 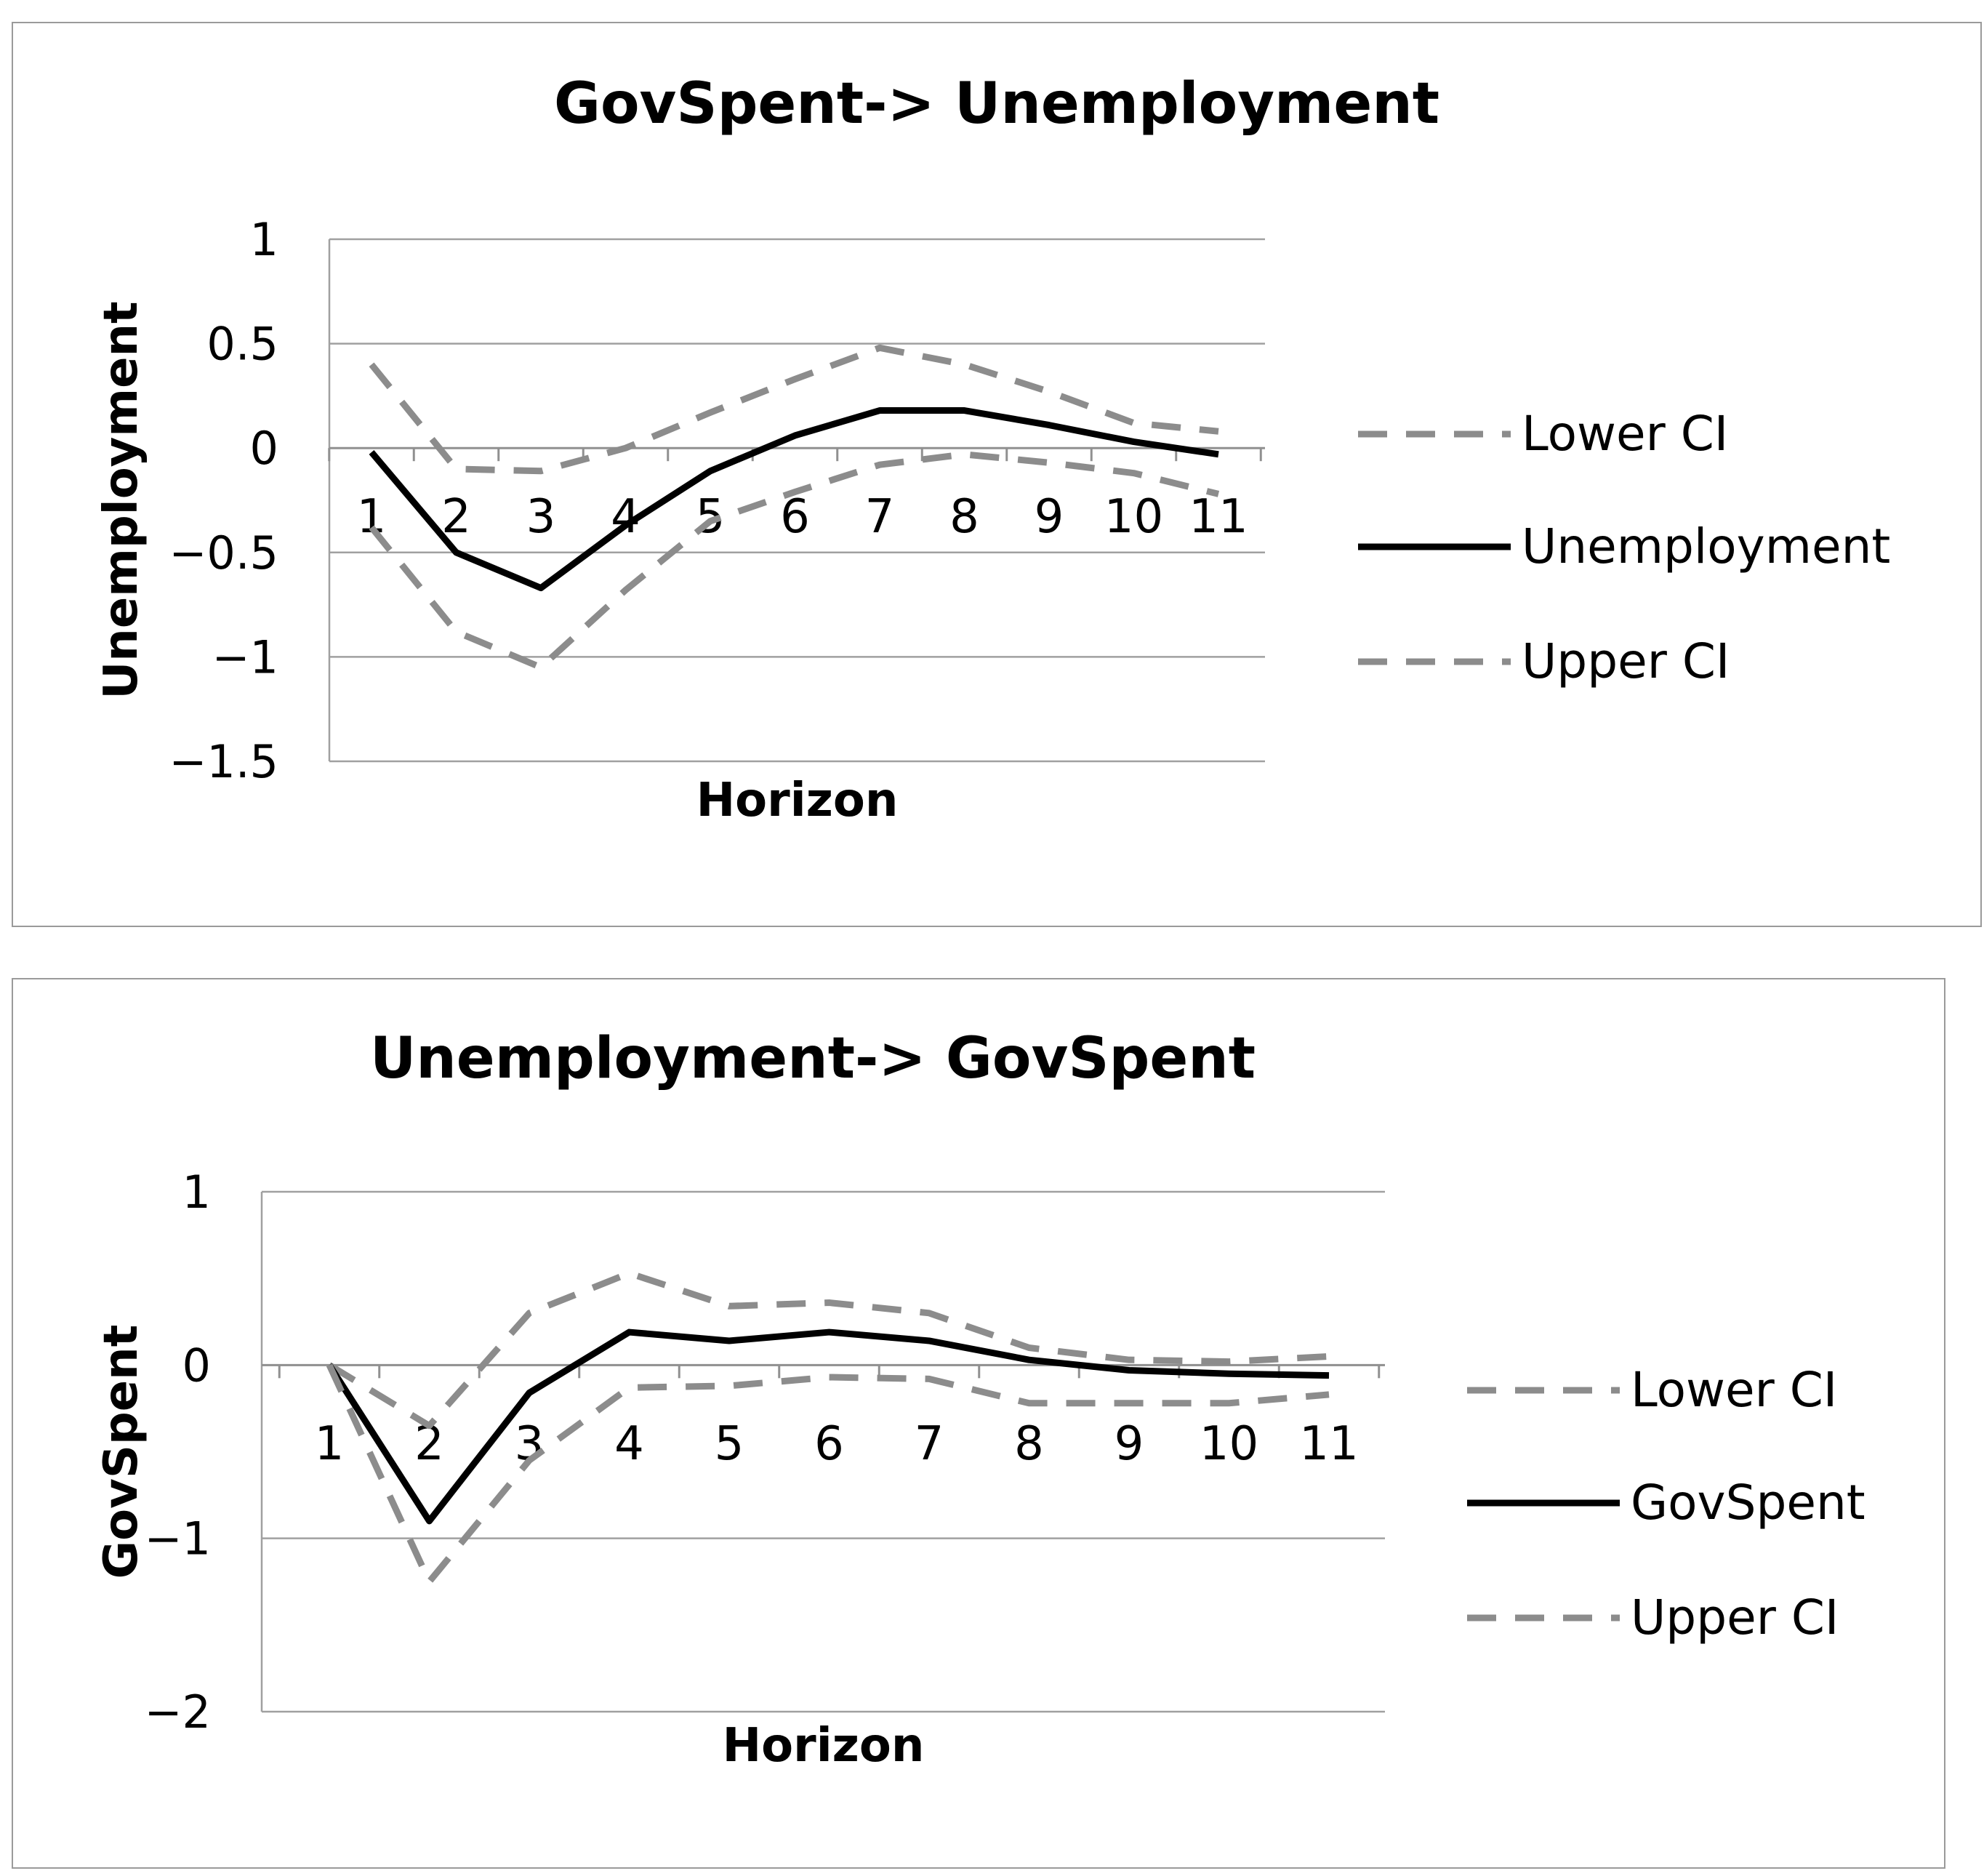 What do you see at coordinates (224, 553) in the screenshot?
I see `y-tick-label: −0.5` at bounding box center [224, 553].